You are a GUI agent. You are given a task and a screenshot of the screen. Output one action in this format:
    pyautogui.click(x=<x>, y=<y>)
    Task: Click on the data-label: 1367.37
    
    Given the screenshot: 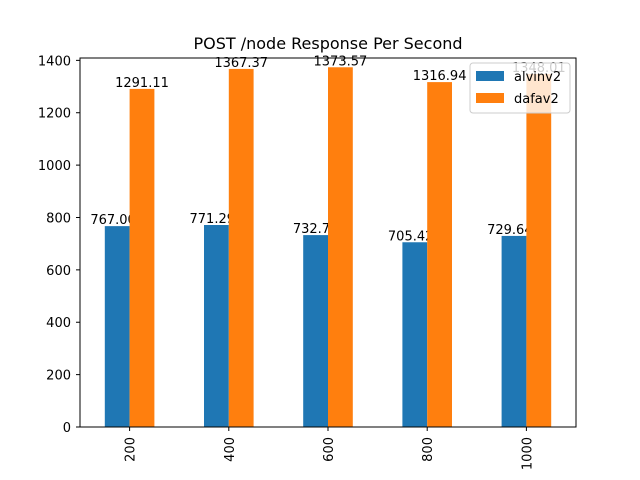 What is the action you would take?
    pyautogui.click(x=241, y=63)
    